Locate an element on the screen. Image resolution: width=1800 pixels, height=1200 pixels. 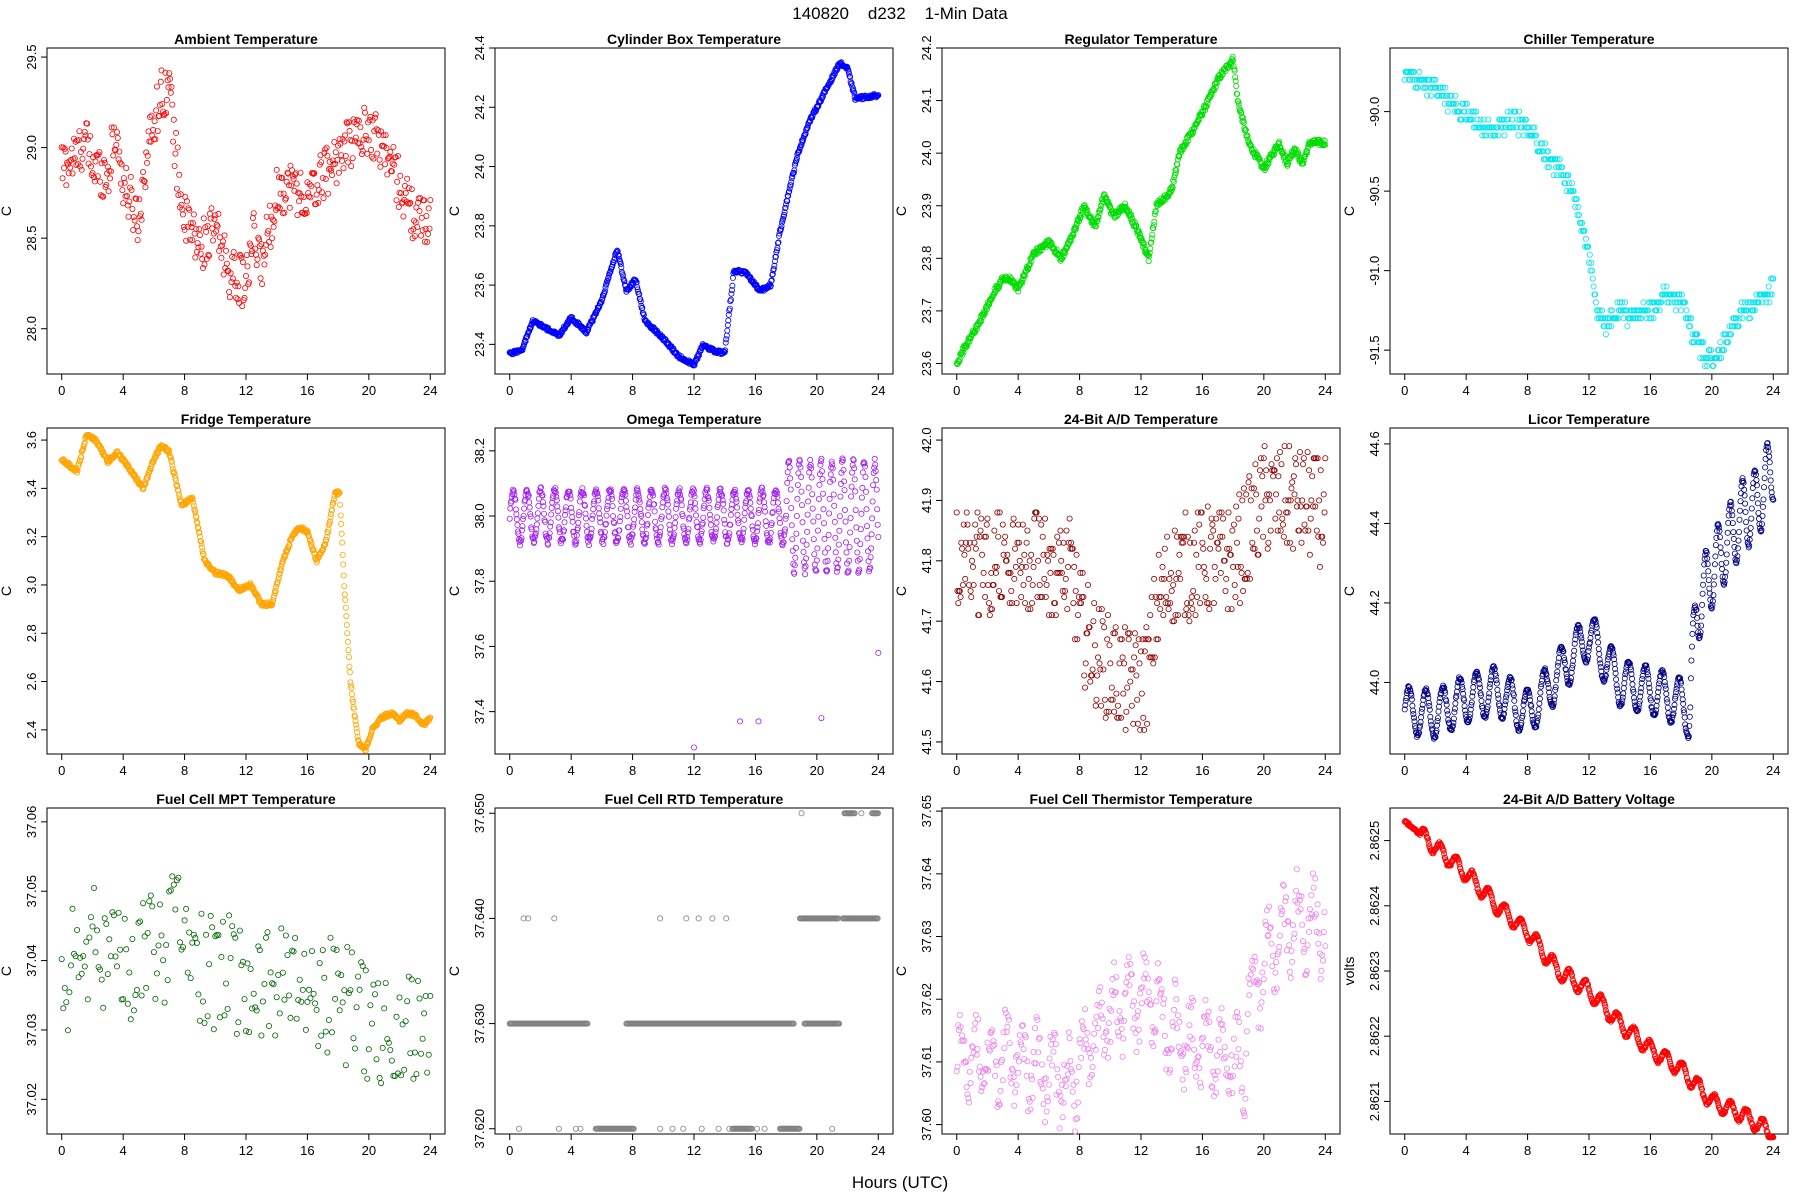
data-series is located at coordinates (1141, 210).